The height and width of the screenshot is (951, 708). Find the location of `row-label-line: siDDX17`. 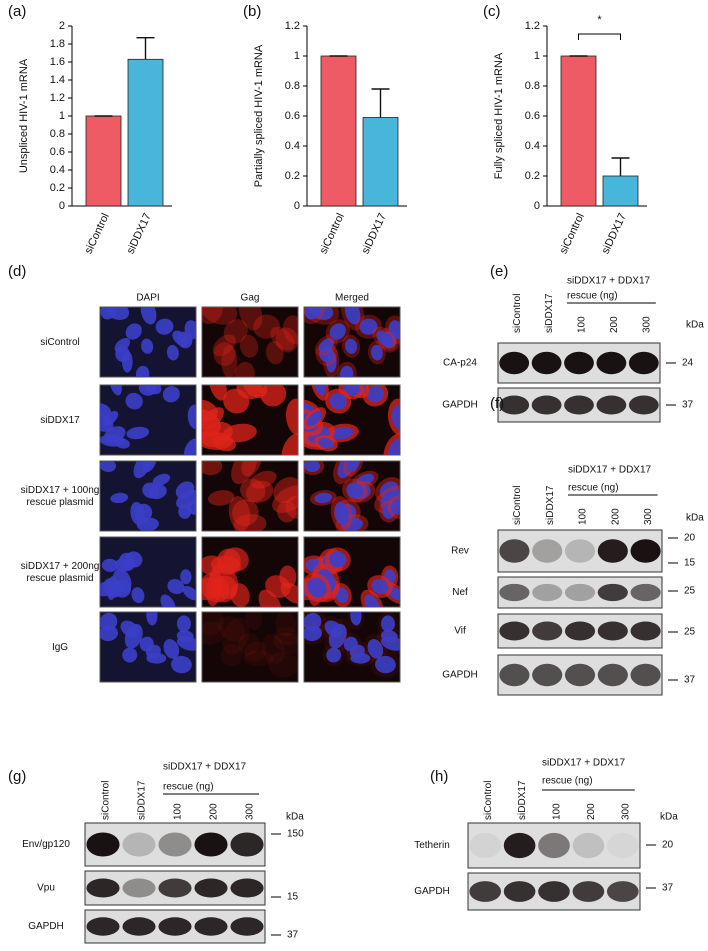

row-label-line: siDDX17 is located at coordinates (60, 420).